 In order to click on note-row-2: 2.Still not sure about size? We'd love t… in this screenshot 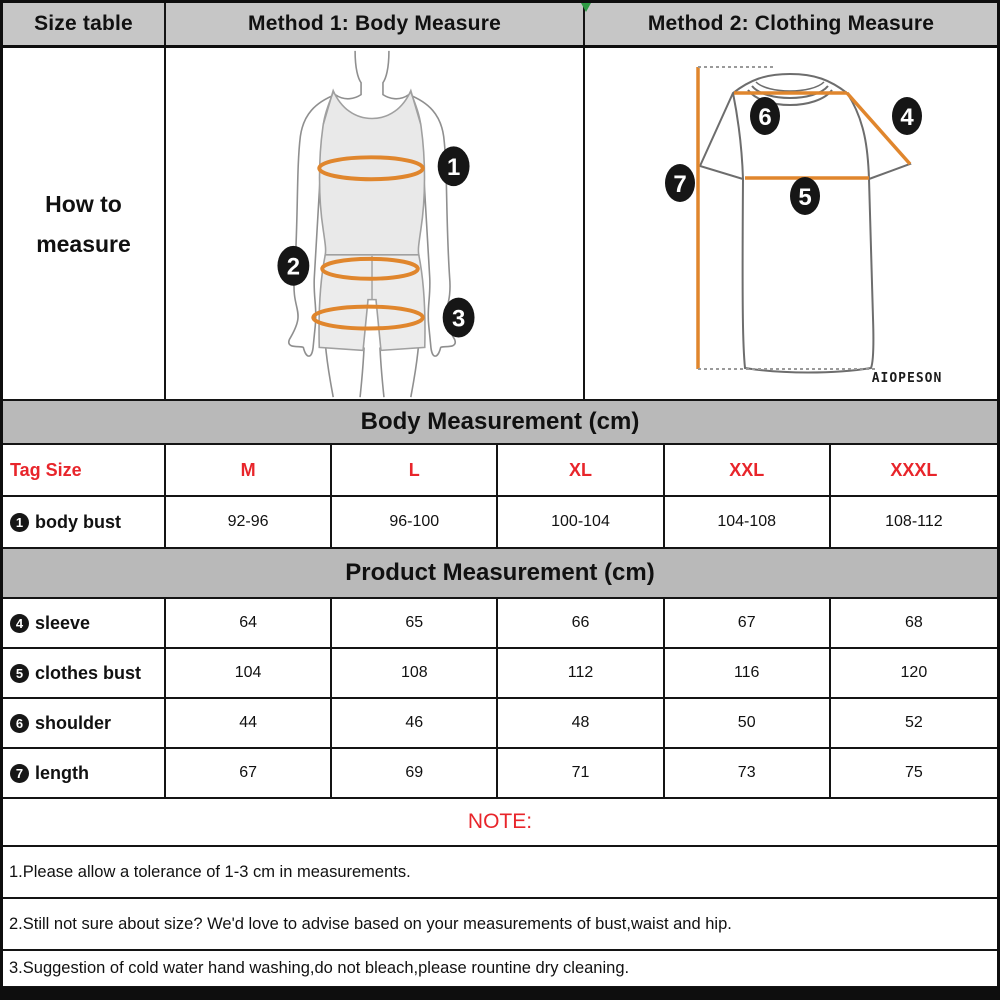, I will do `click(500, 925)`.